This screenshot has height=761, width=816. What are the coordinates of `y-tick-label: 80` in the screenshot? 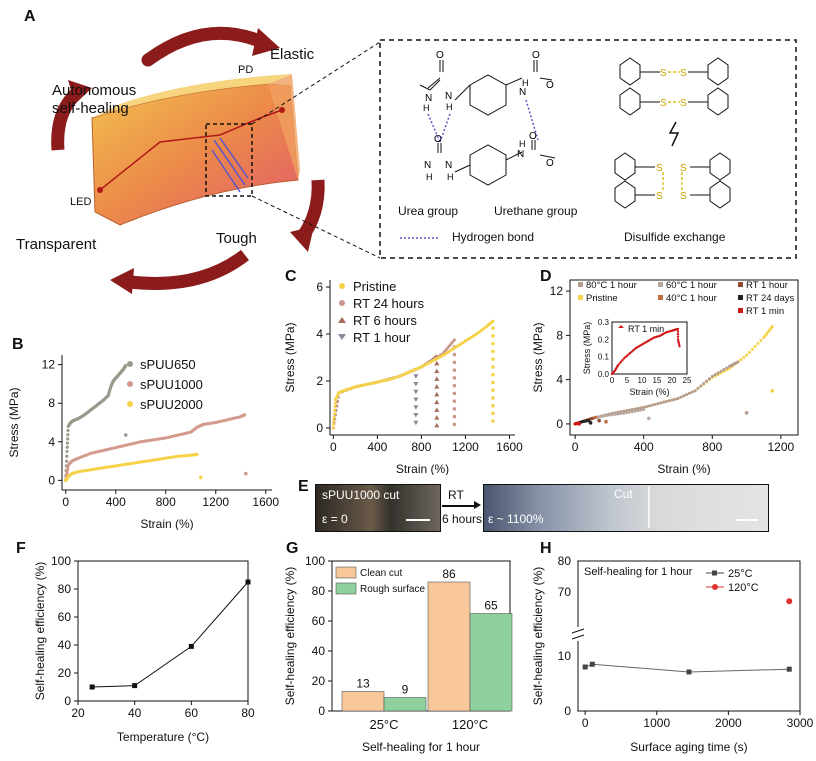 It's located at (565, 561).